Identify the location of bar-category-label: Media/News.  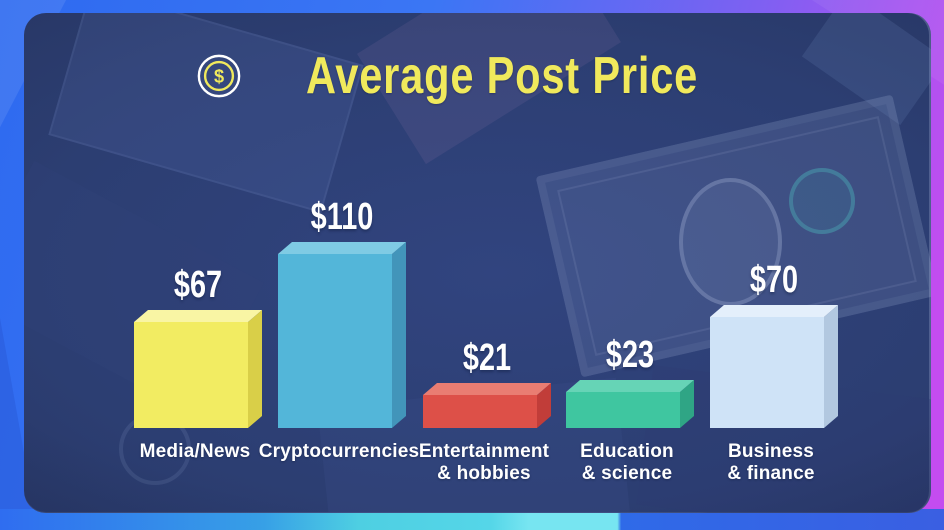
(195, 451).